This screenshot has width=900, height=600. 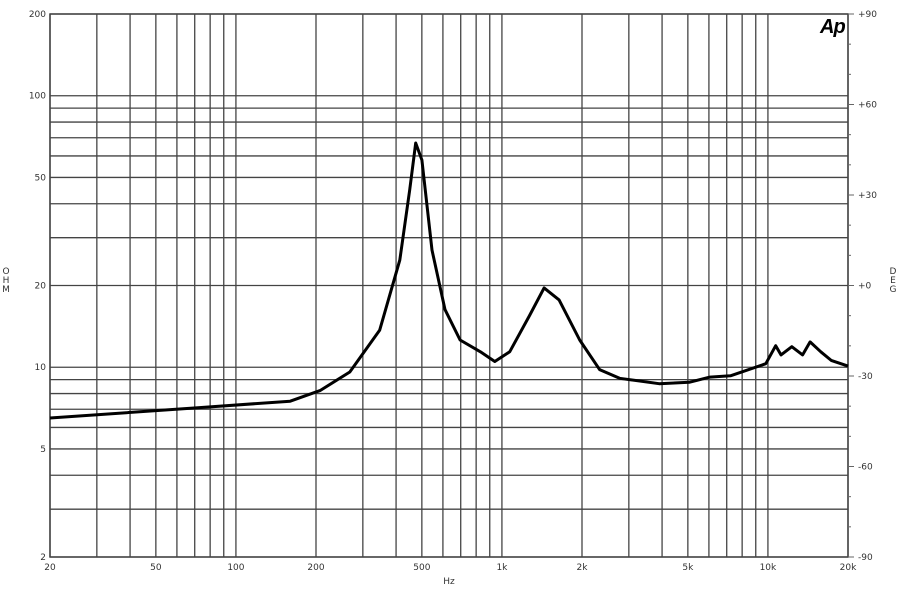 I want to click on logo: Ap, so click(x=832, y=27).